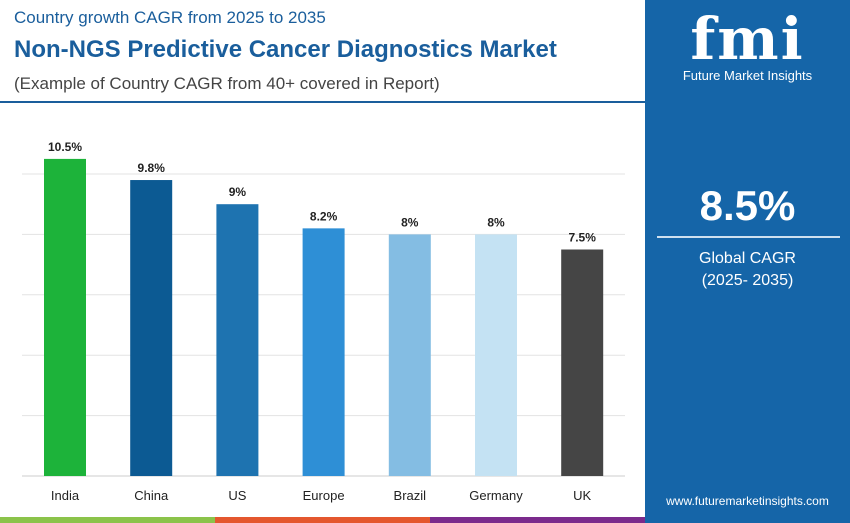 The height and width of the screenshot is (523, 850). Describe the element at coordinates (151, 328) in the screenshot. I see `bar-china` at that location.